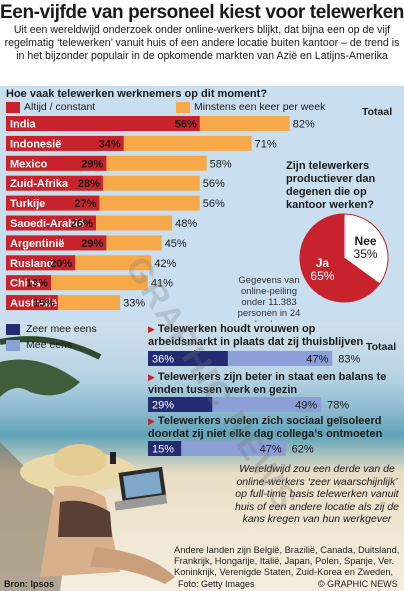 The height and width of the screenshot is (591, 404). What do you see at coordinates (303, 450) in the screenshot?
I see `bar-total-value-2: 62%` at bounding box center [303, 450].